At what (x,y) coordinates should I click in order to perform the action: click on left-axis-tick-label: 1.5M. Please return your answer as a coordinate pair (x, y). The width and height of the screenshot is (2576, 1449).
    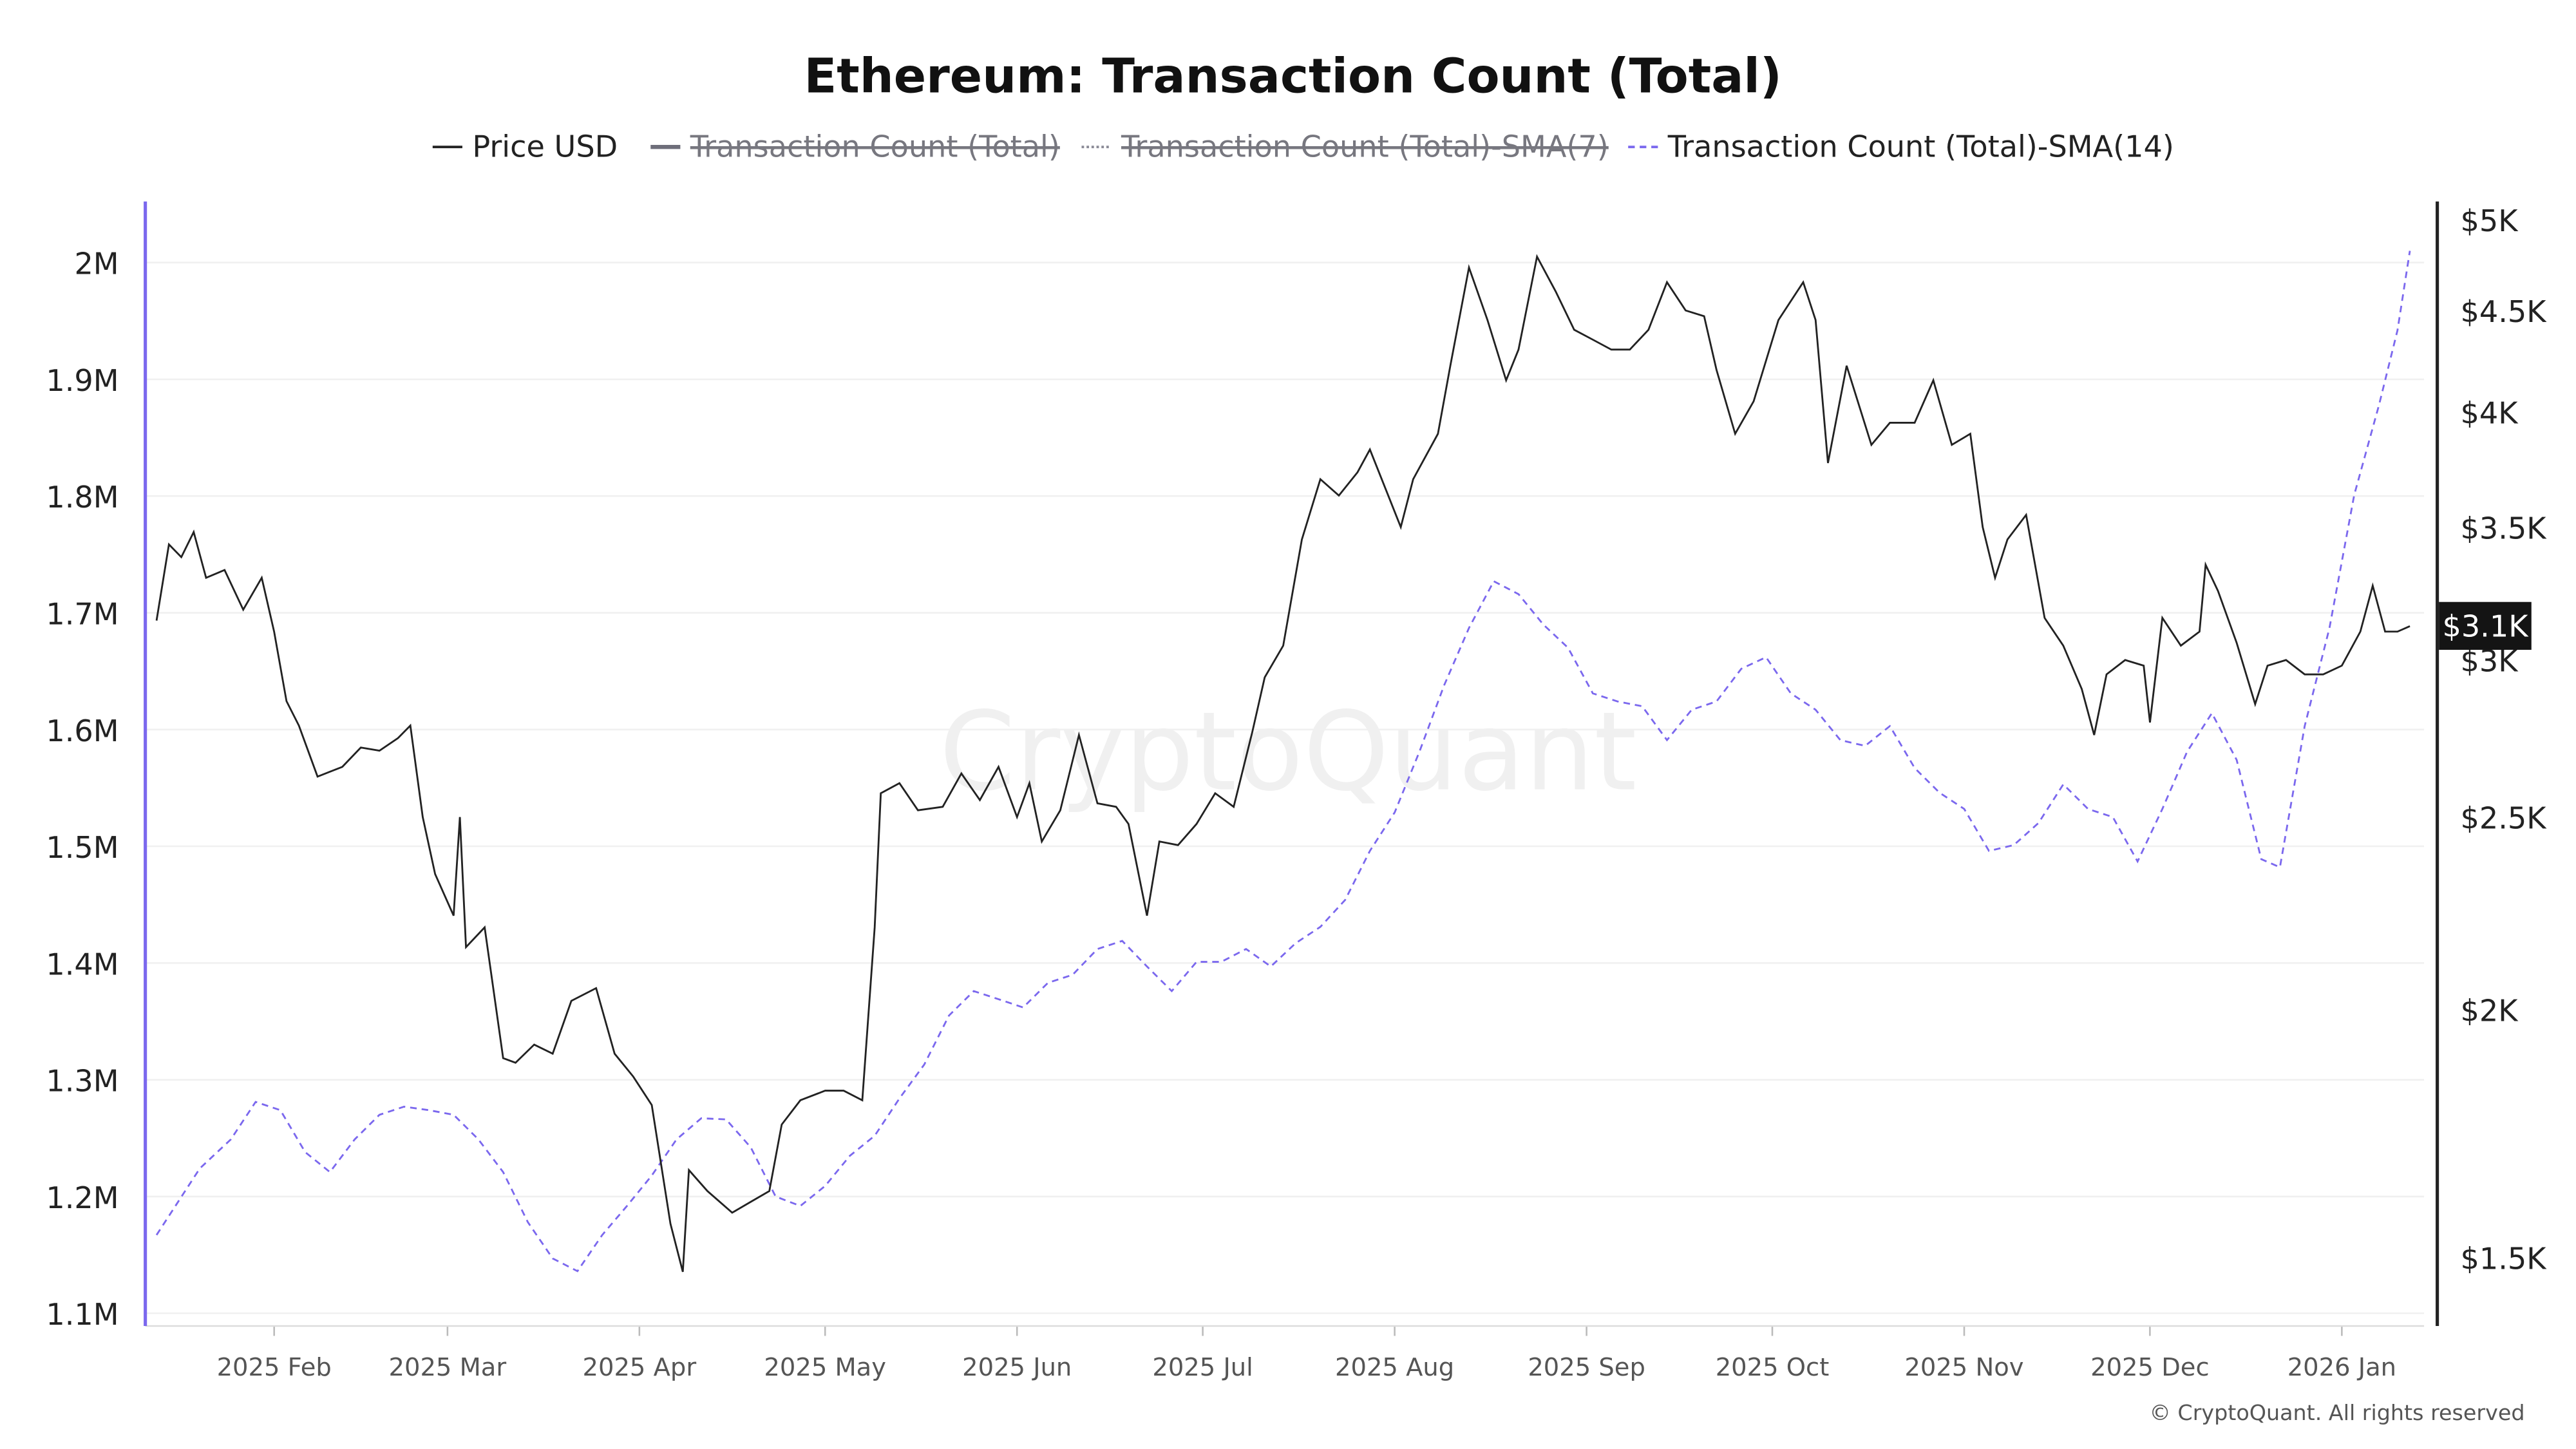
    Looking at the image, I should click on (82, 847).